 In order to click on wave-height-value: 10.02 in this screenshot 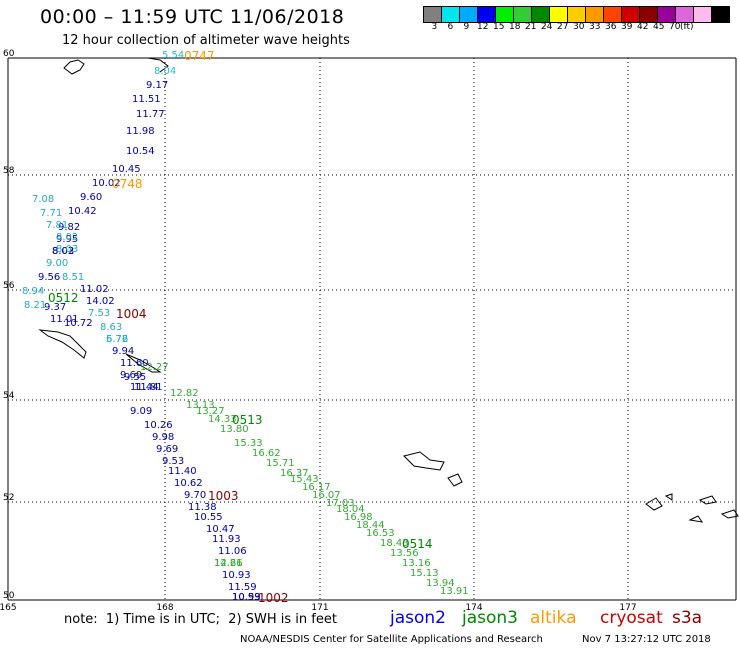, I will do `click(106, 183)`.